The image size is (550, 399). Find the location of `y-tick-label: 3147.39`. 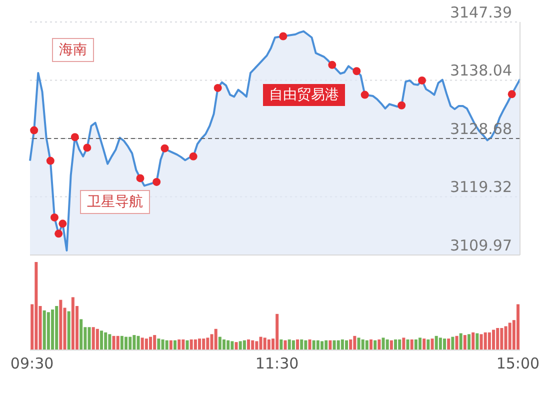

y-tick-label: 3147.39 is located at coordinates (481, 12).